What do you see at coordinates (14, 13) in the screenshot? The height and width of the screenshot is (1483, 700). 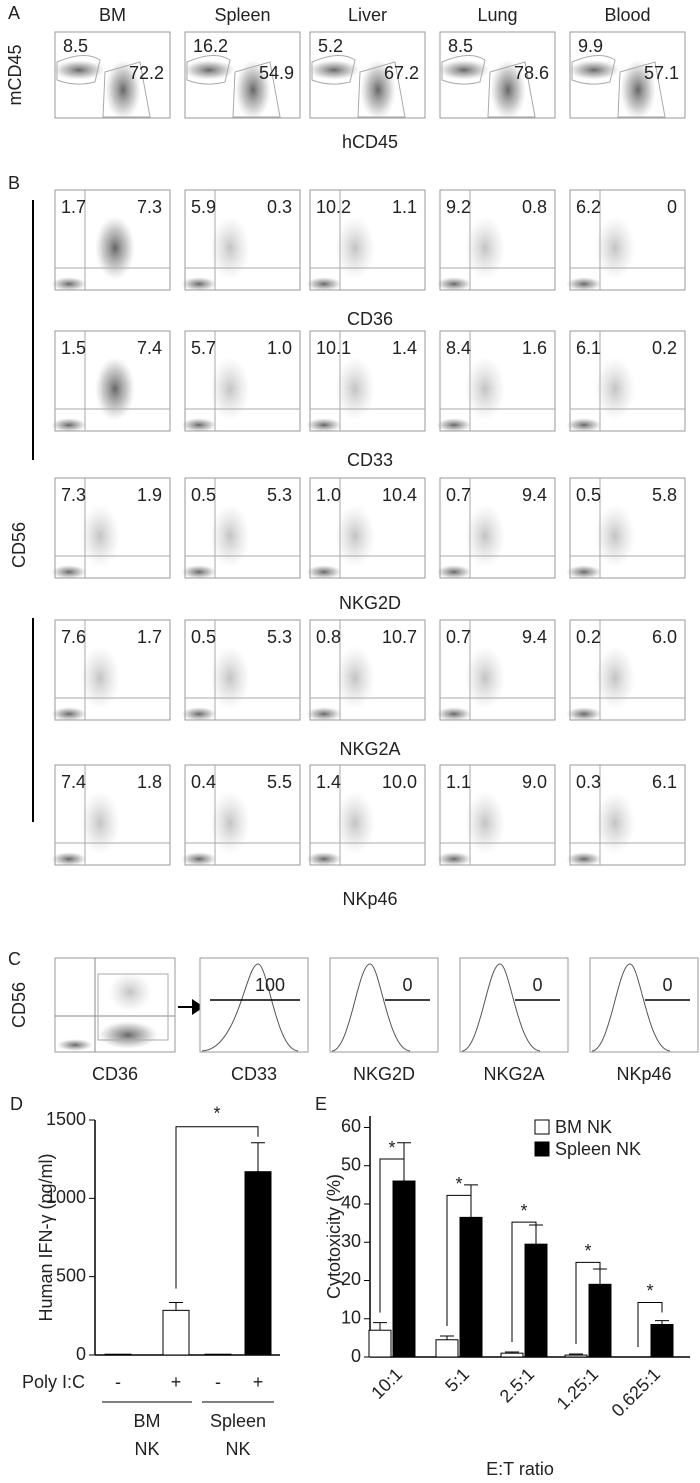 I see `panel-label: A` at bounding box center [14, 13].